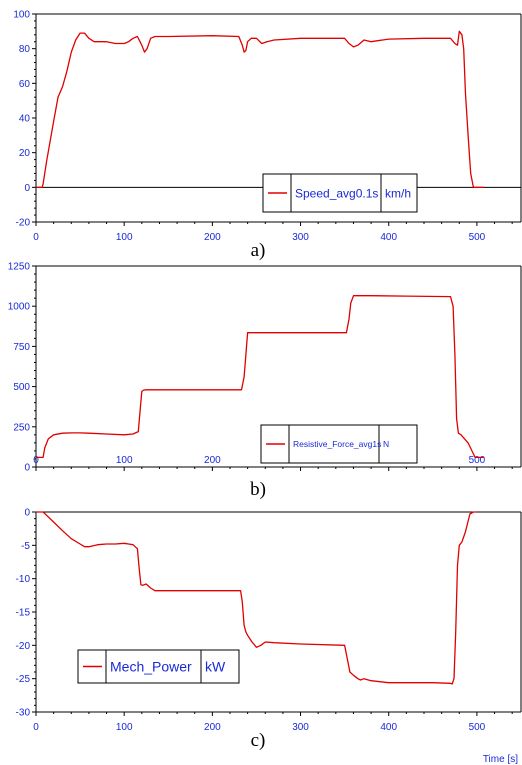 Image resolution: width=522 pixels, height=765 pixels. What do you see at coordinates (21, 387) in the screenshot?
I see `y-tick-label: 500` at bounding box center [21, 387].